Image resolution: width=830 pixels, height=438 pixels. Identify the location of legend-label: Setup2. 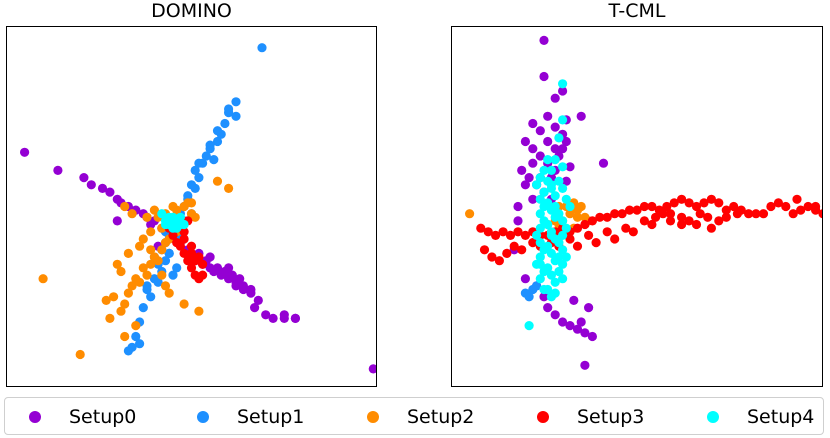
(441, 417).